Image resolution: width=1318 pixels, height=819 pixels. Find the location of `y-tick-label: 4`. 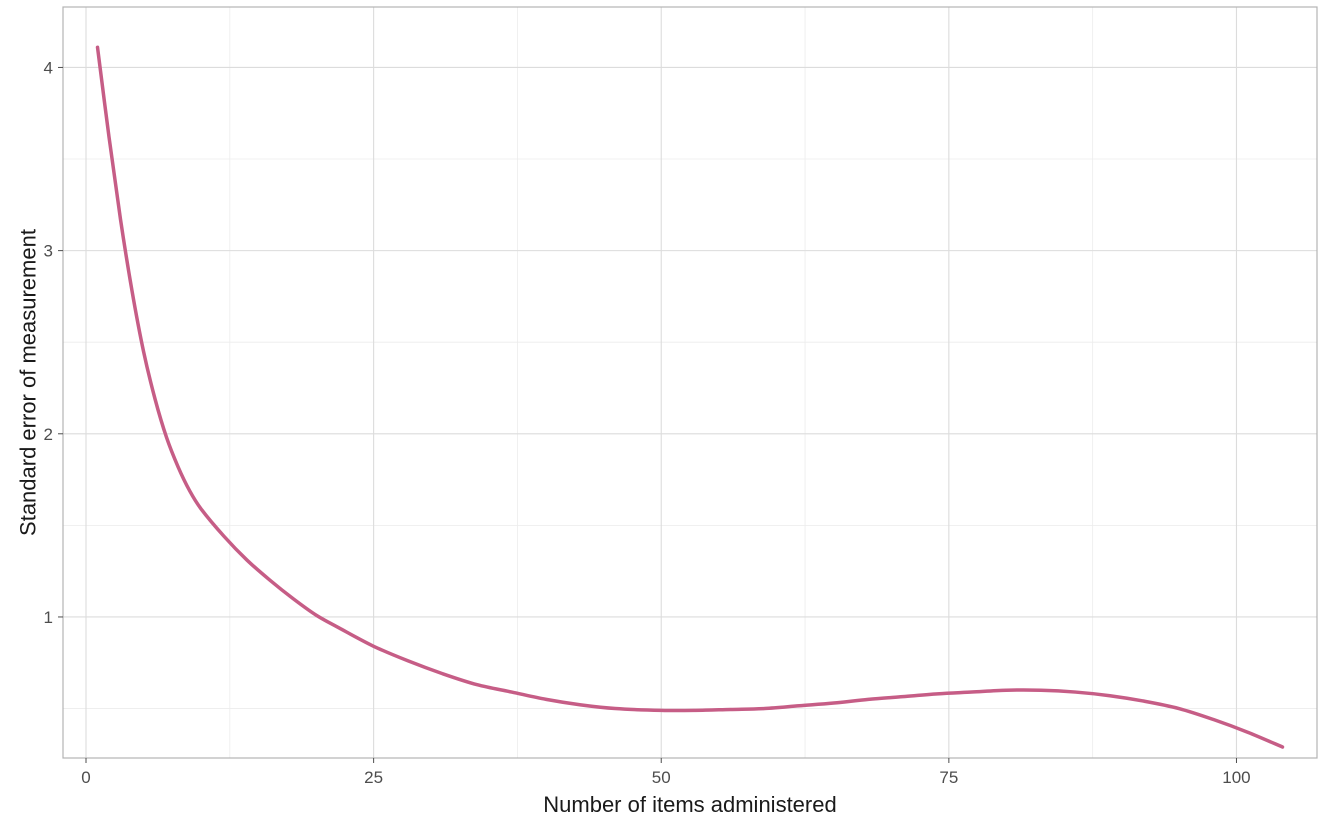

y-tick-label: 4 is located at coordinates (48, 67).